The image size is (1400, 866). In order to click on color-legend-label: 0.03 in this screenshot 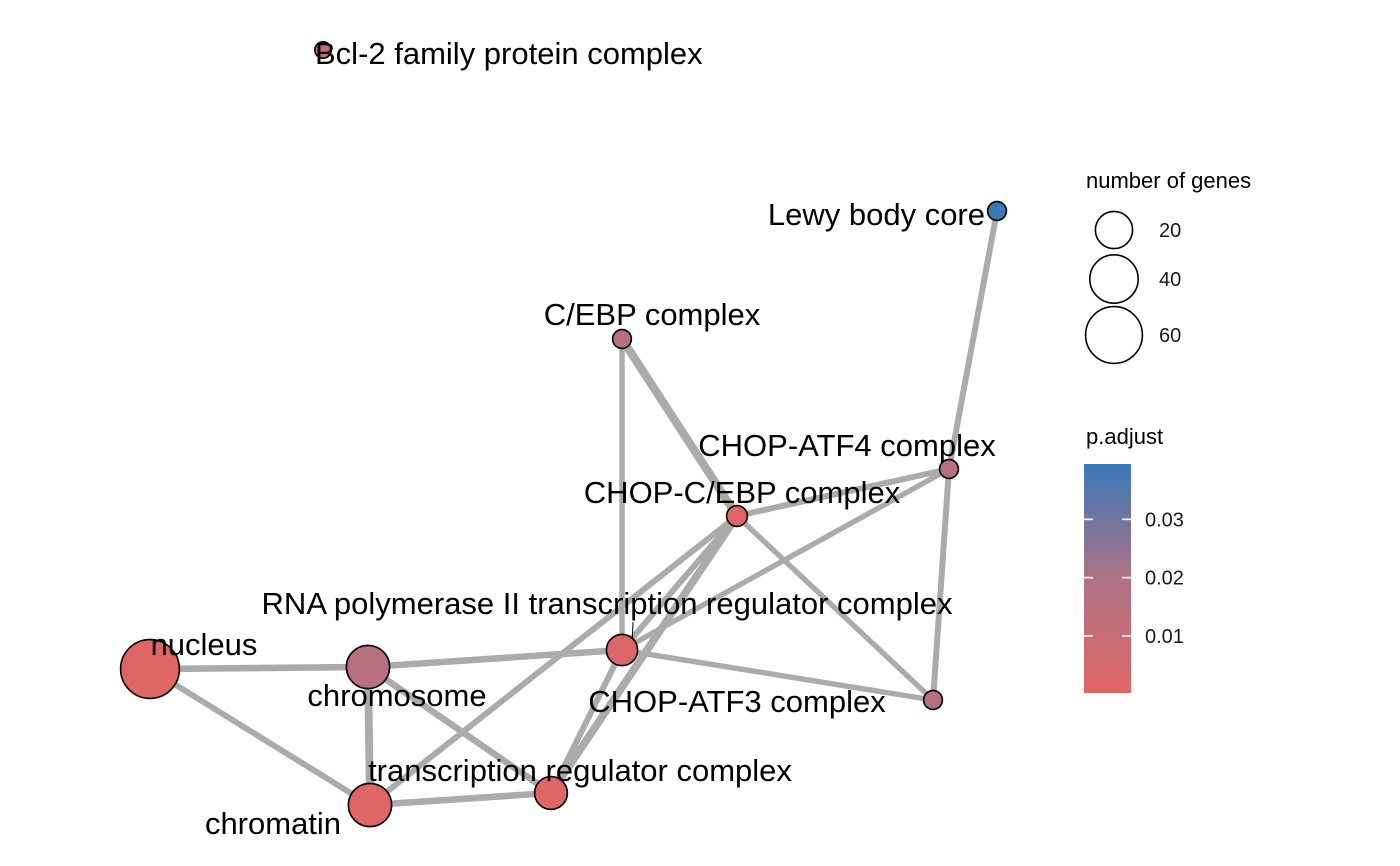, I will do `click(1164, 520)`.